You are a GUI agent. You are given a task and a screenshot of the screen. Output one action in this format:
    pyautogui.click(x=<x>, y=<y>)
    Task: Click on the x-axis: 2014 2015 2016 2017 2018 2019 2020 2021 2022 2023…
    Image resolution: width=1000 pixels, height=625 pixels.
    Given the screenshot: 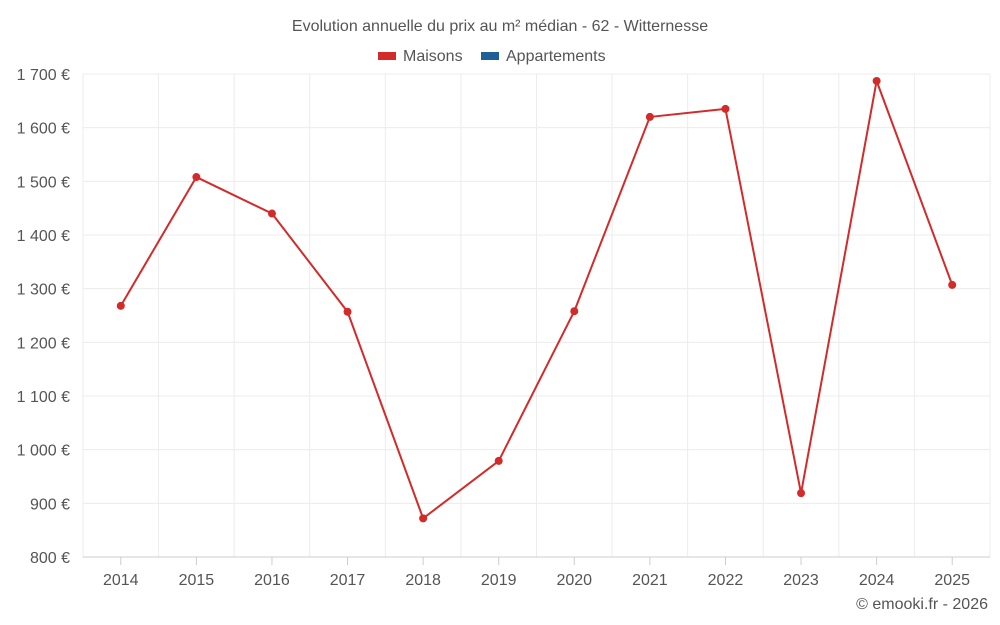 What is the action you would take?
    pyautogui.click(x=536, y=572)
    